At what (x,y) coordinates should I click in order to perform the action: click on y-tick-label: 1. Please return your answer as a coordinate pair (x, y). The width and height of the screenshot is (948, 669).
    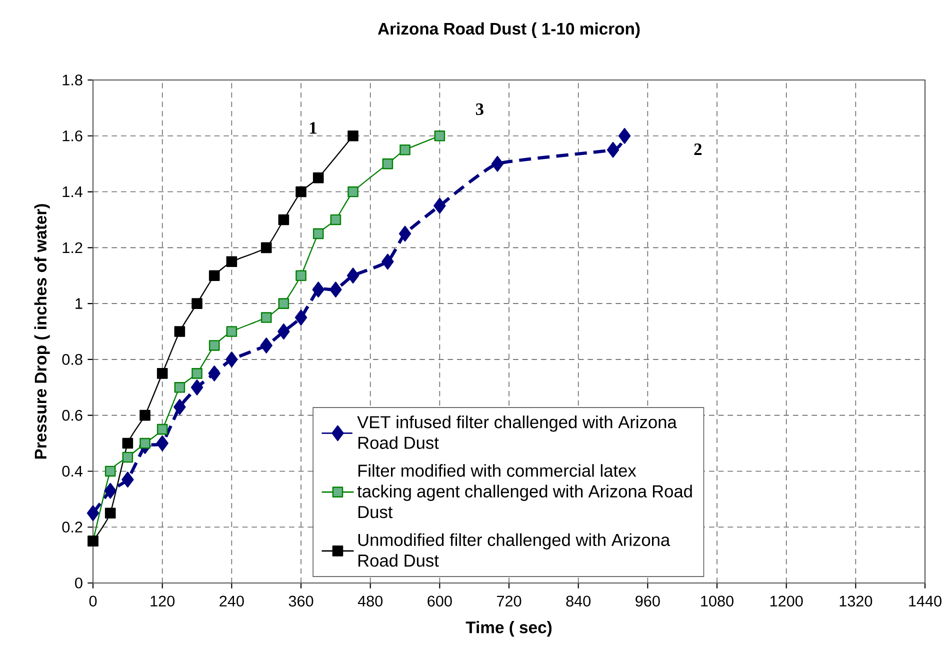
    Looking at the image, I should click on (79, 303).